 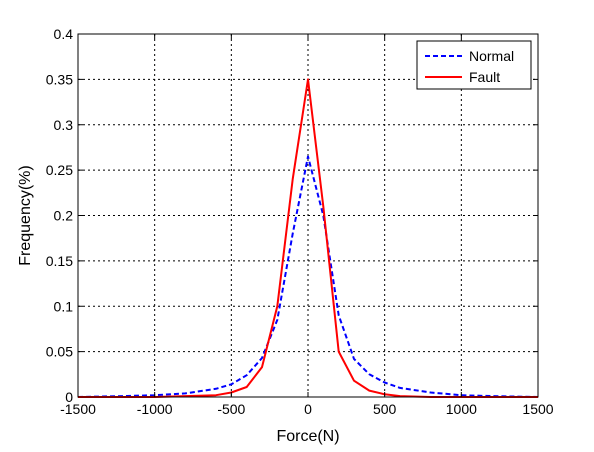 I want to click on x-tick-label: -500, so click(x=231, y=409).